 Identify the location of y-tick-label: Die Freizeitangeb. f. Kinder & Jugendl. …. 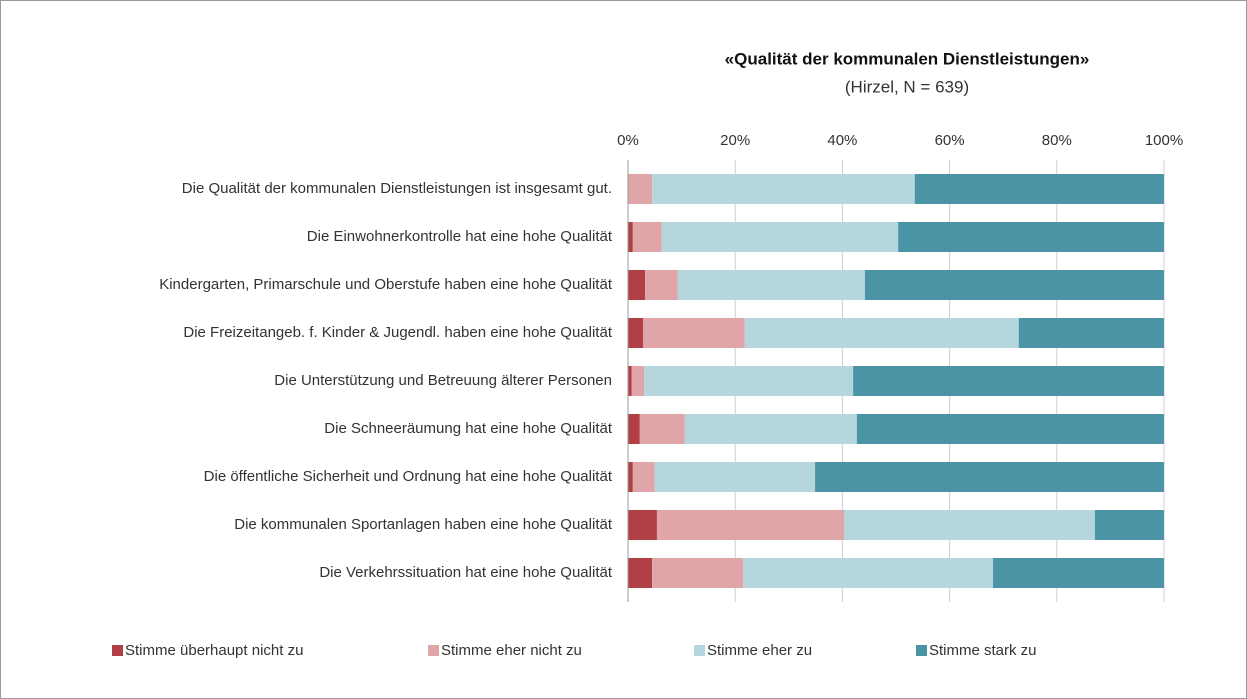
(397, 332).